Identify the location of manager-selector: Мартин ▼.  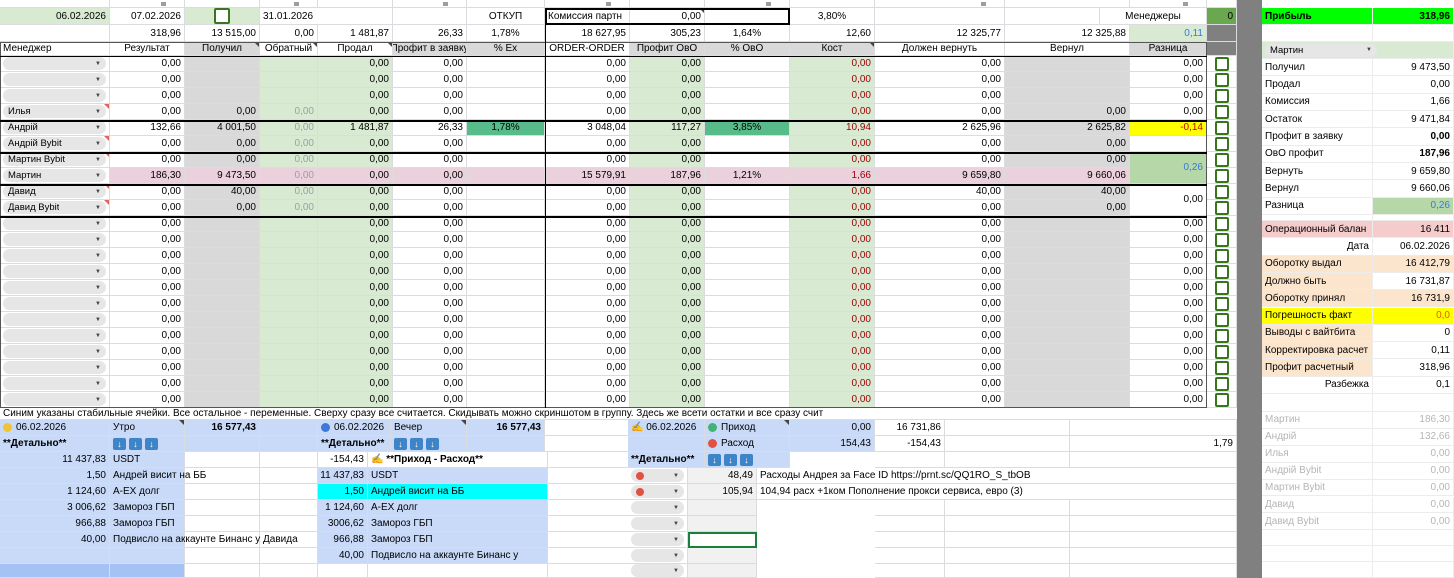
(1358, 50).